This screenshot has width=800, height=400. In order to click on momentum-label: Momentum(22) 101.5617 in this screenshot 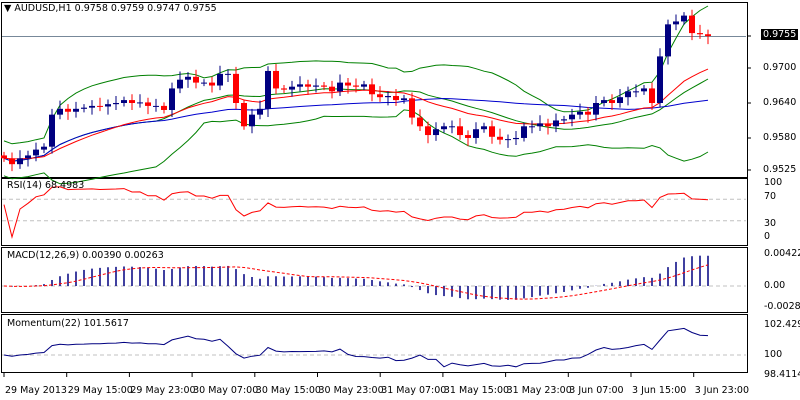, I will do `click(68, 323)`.